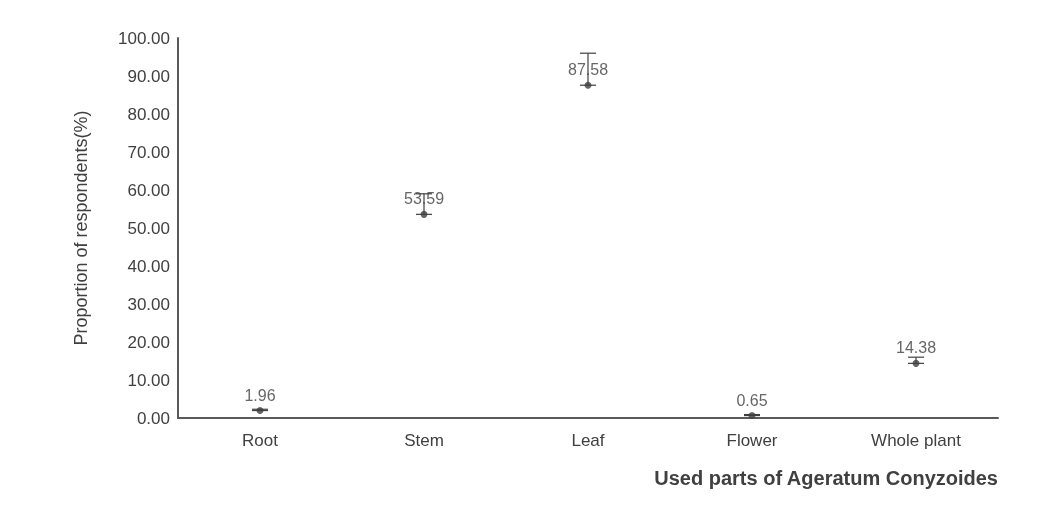 The height and width of the screenshot is (518, 1039). I want to click on data-label: 14.38, so click(916, 348).